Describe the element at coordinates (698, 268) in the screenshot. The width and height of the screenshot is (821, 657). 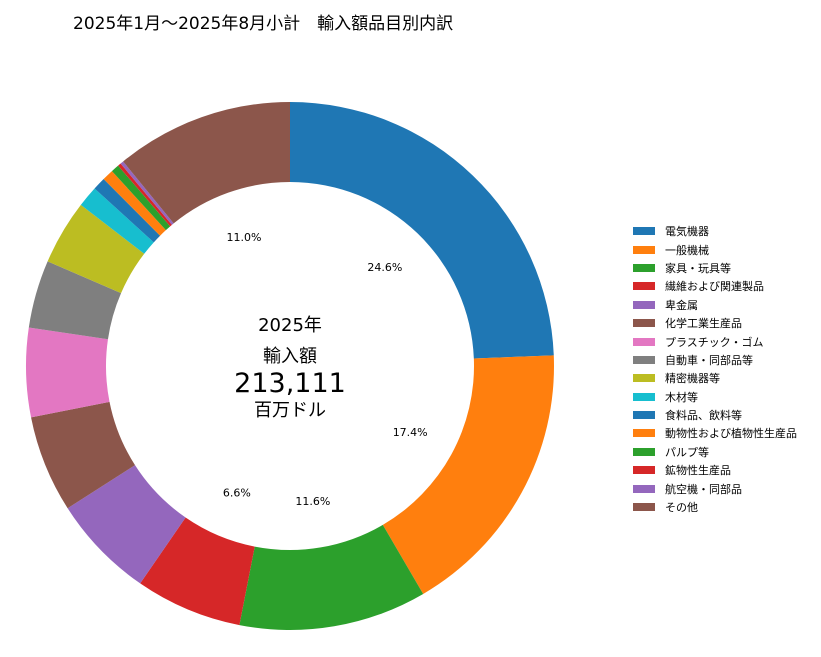
I see `legend-label: 家具・玩具等` at that location.